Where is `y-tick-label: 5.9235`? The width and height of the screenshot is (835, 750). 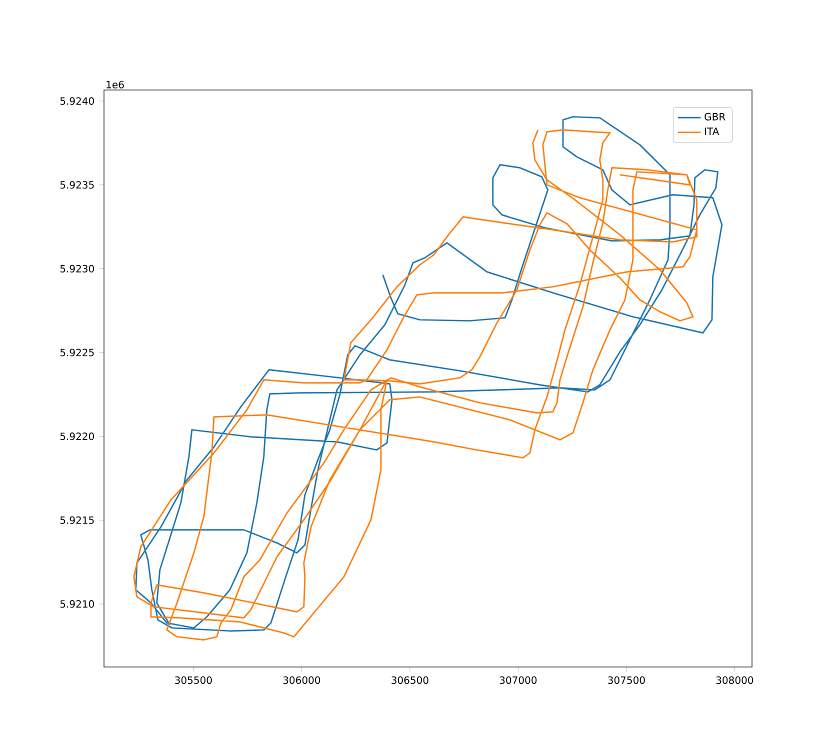
y-tick-label: 5.9235 is located at coordinates (77, 185).